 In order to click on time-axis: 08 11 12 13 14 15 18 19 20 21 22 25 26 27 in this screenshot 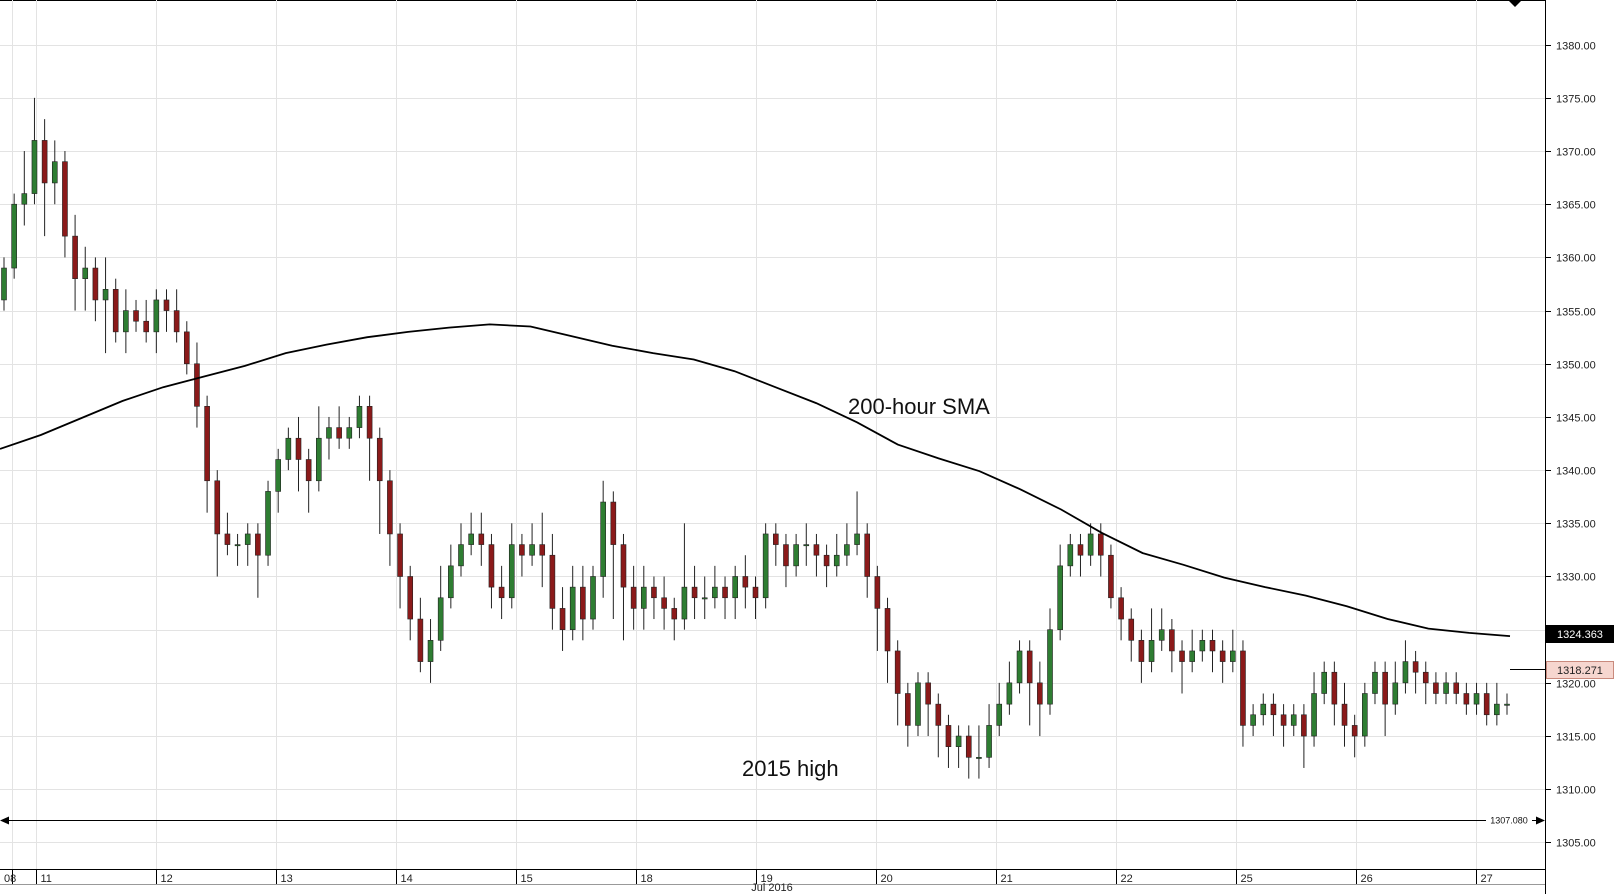, I will do `click(748, 877)`.